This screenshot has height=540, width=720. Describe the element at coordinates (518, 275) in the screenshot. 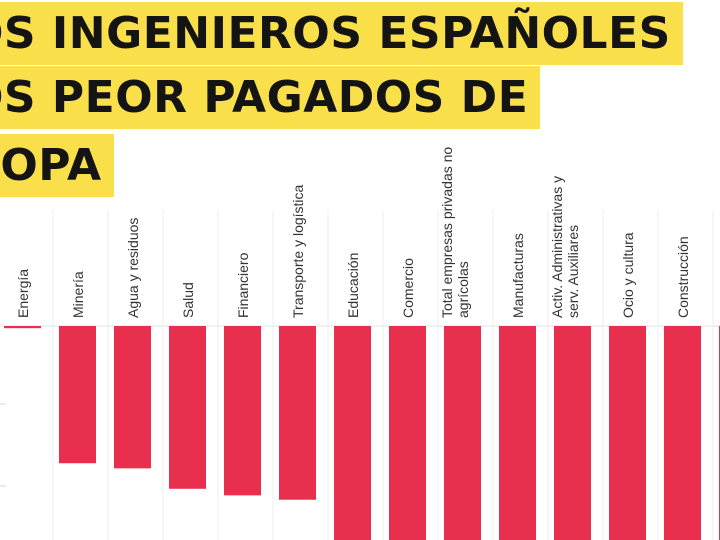

I see `category-label: Manufacturas` at that location.